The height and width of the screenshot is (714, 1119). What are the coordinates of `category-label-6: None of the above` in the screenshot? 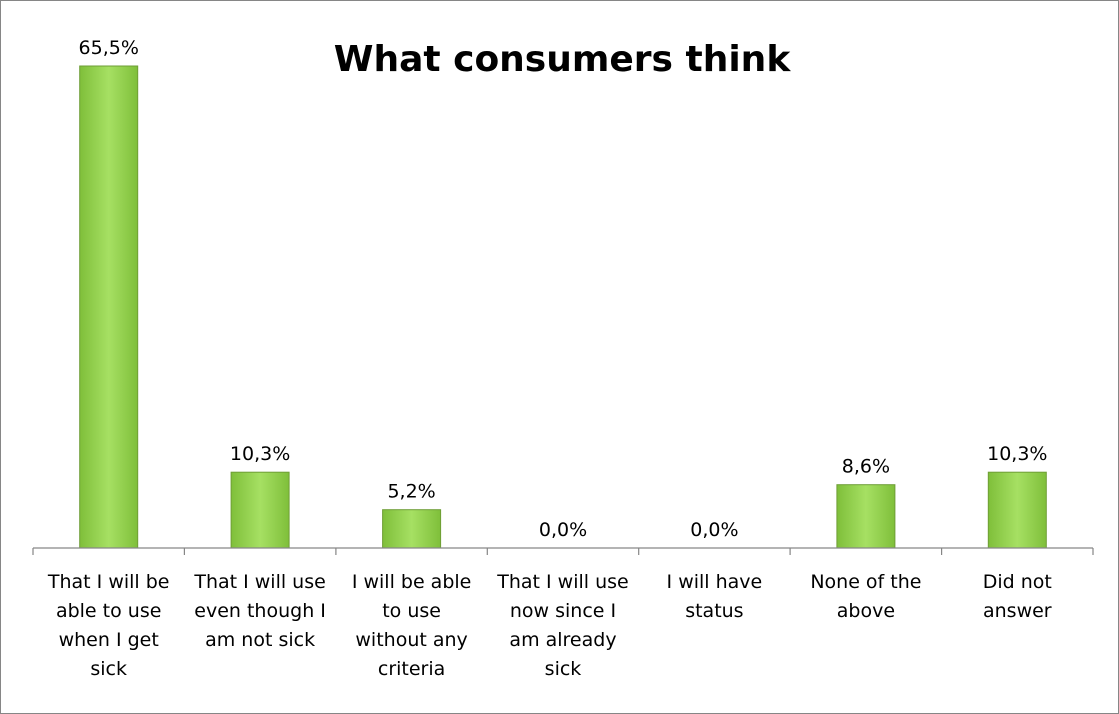 It's located at (865, 596).